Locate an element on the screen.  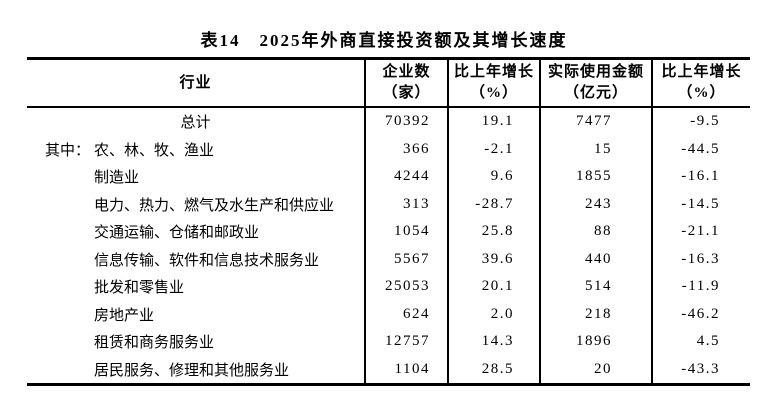
enterprise-growth-cell: 19.1 is located at coordinates (493, 121).